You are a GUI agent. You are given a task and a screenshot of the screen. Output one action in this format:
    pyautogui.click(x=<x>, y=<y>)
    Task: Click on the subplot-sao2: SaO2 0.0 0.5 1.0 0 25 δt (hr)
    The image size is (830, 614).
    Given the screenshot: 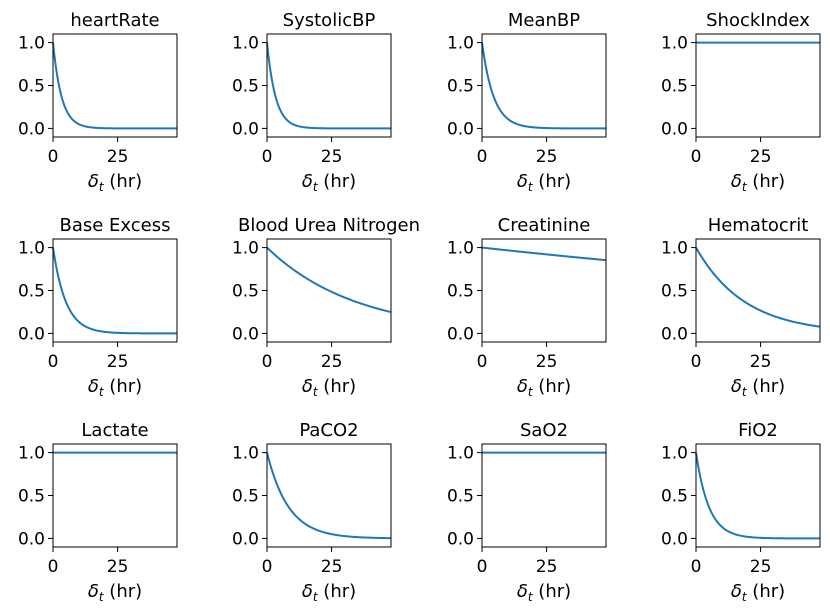 What is the action you would take?
    pyautogui.click(x=527, y=512)
    